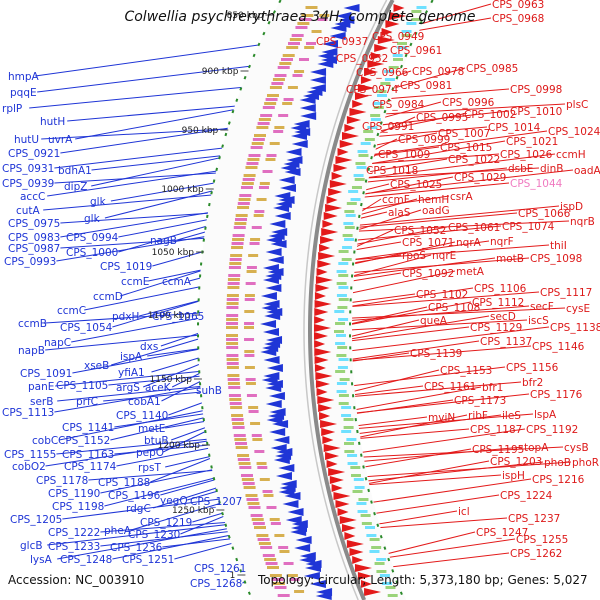  I want to click on gene-label-right: hemH, so click(433, 200).